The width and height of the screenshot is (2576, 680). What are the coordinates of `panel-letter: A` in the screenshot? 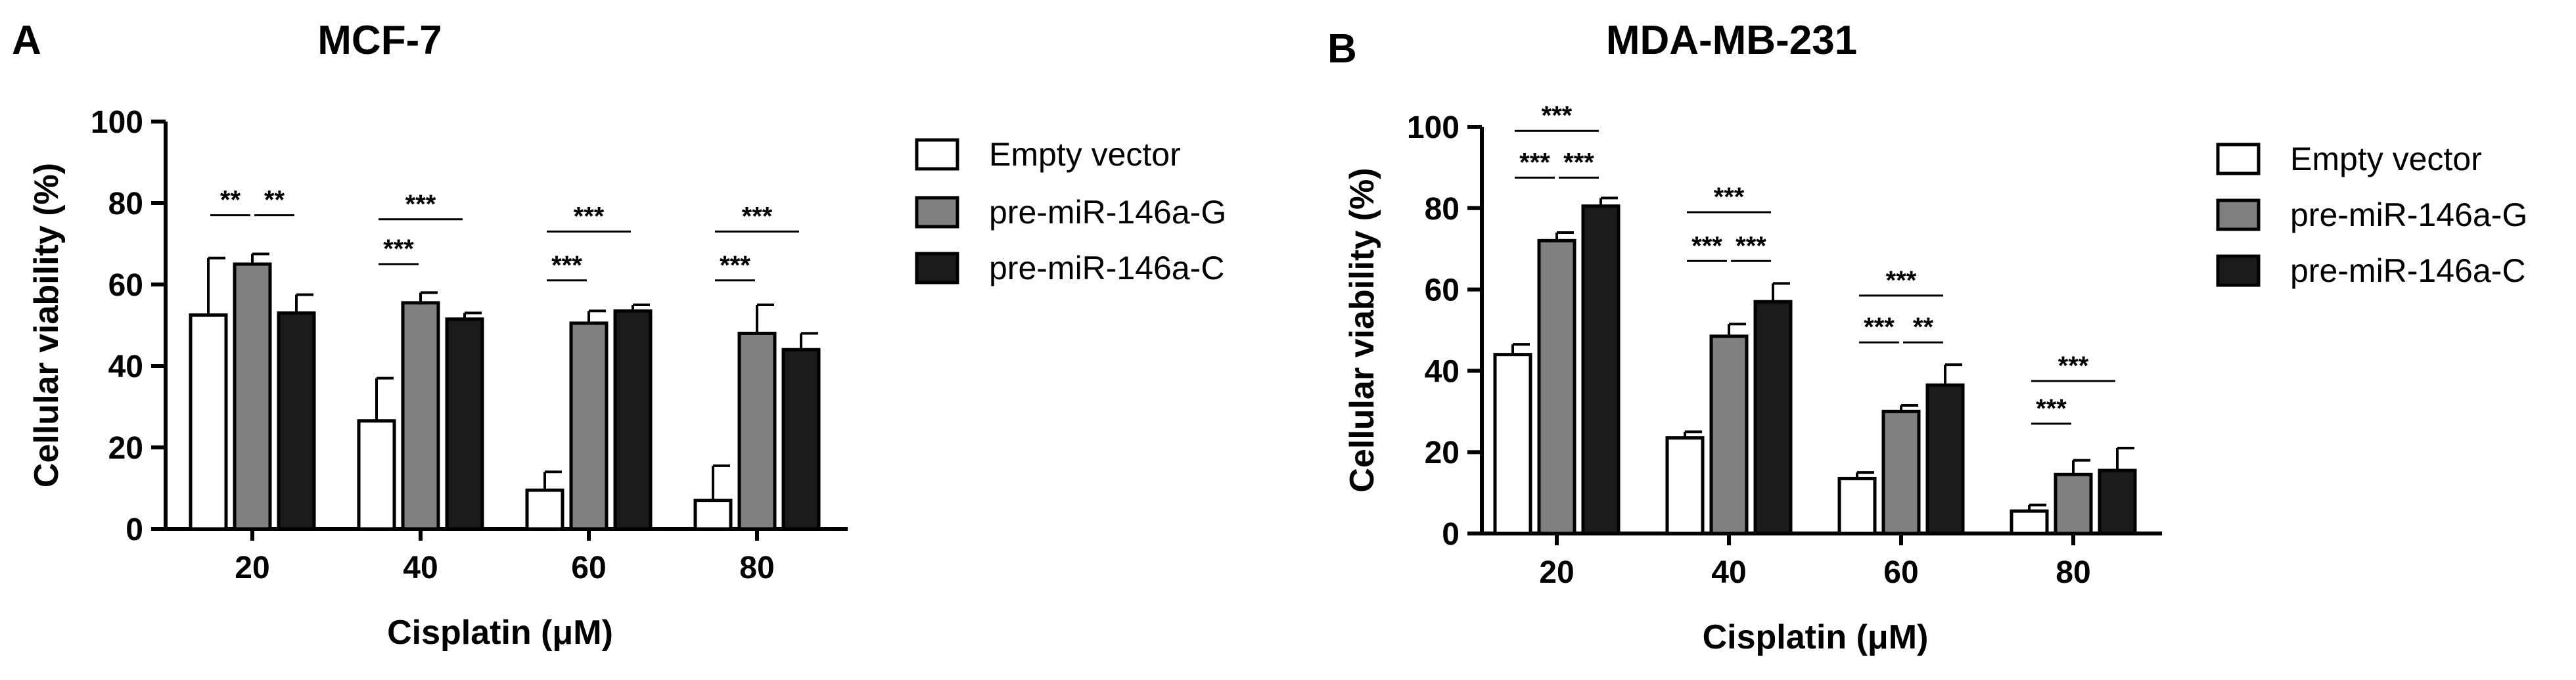 It's located at (26, 40).